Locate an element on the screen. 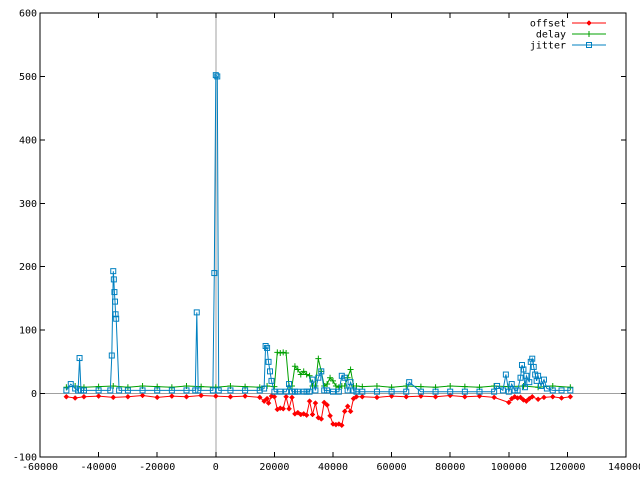  series-offset is located at coordinates (318, 410).